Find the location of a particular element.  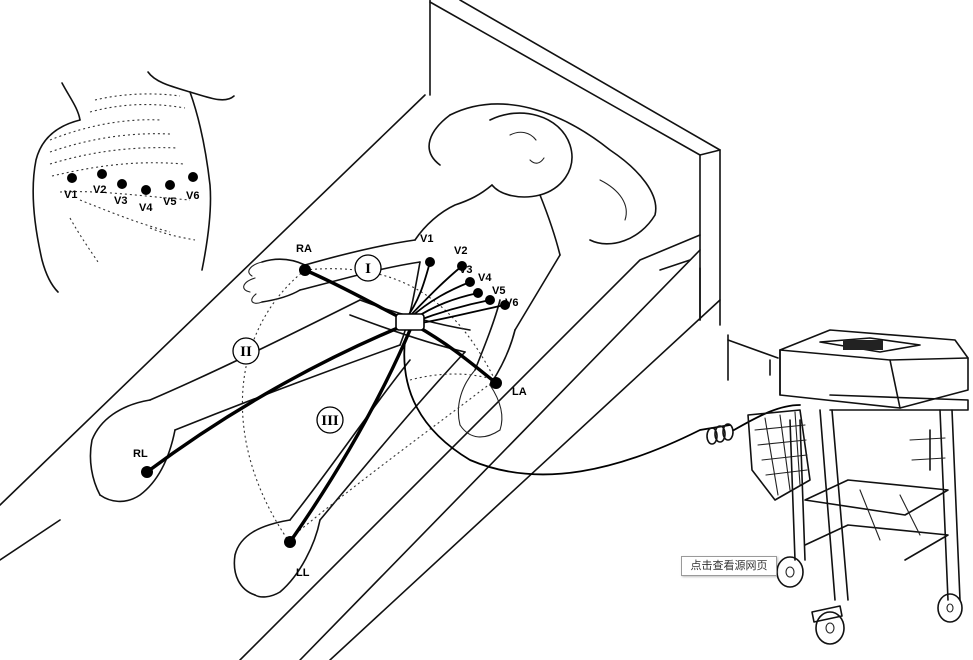

chest-inset: V1 V2 V3 V4 V5 V6 is located at coordinates (133, 182).